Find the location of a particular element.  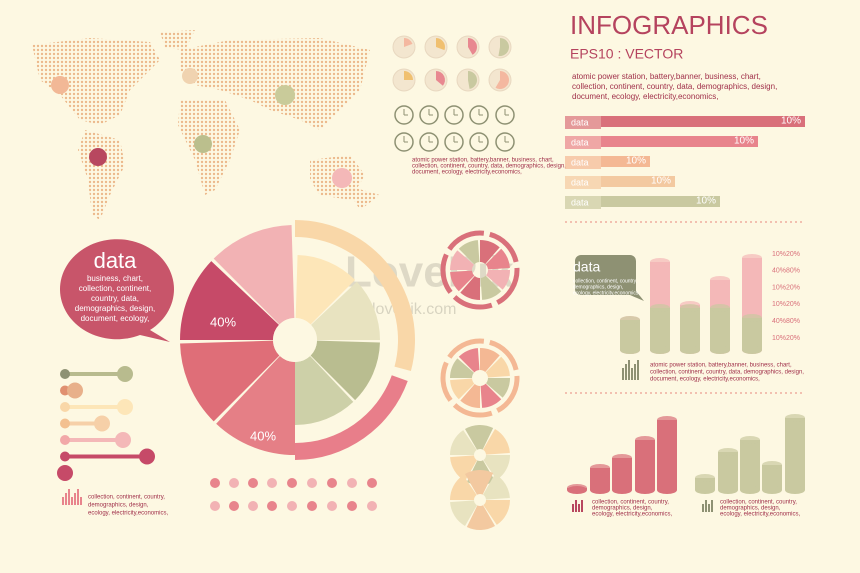

green-cylinder-cap is located at coordinates (772, 465).